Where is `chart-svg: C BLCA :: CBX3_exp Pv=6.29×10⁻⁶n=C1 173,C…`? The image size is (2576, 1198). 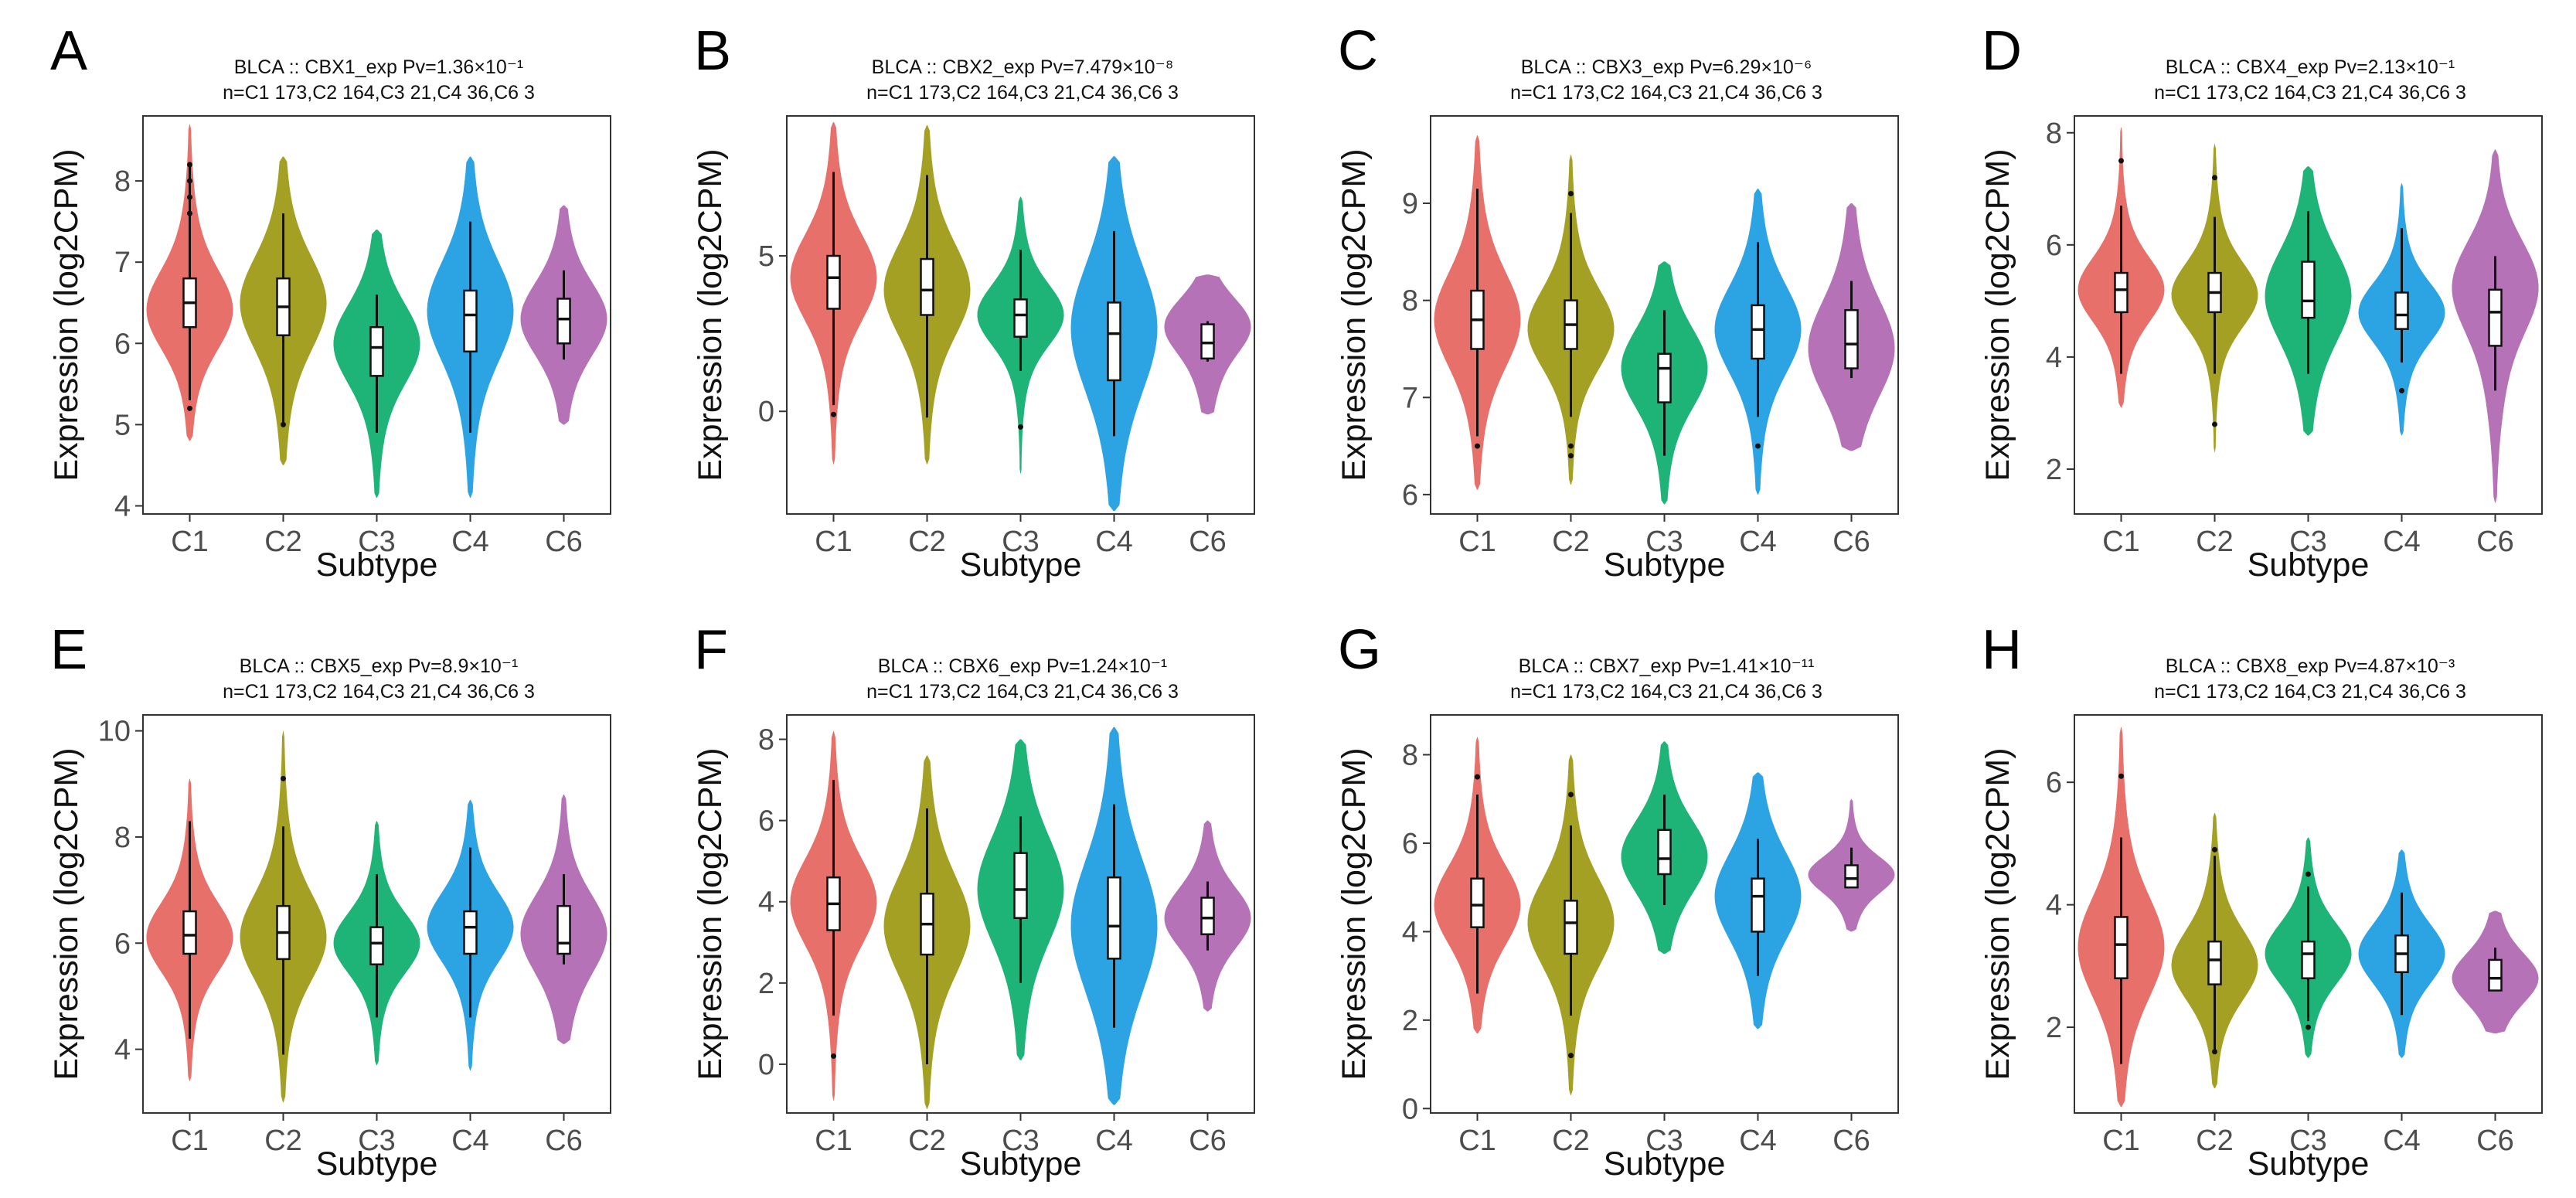
chart-svg: C BLCA :: CBX3_exp Pv=6.29×10⁻⁶n=C1 173,C… is located at coordinates (1617, 302).